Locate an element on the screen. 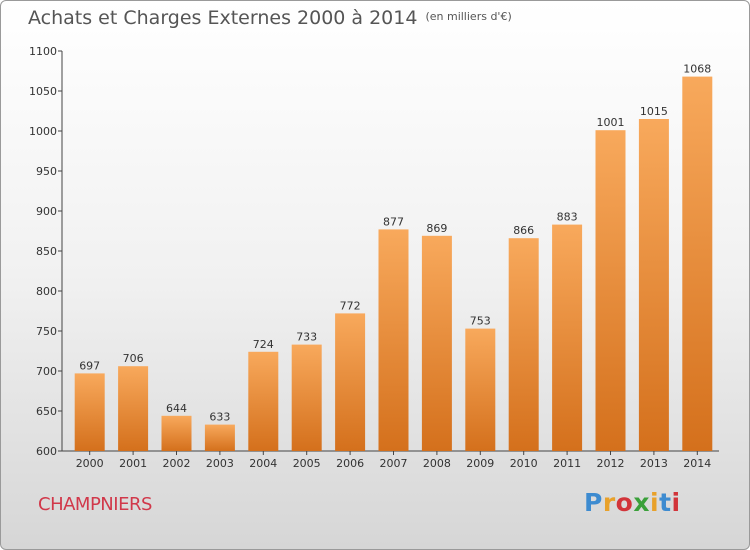 This screenshot has height=550, width=750. x-tick-label: 2003 is located at coordinates (220, 463).